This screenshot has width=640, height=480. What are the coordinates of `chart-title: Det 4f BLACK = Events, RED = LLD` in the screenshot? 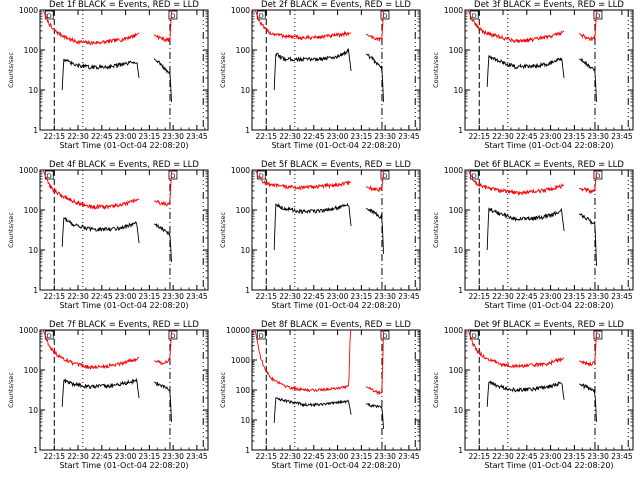 It's located at (124, 165).